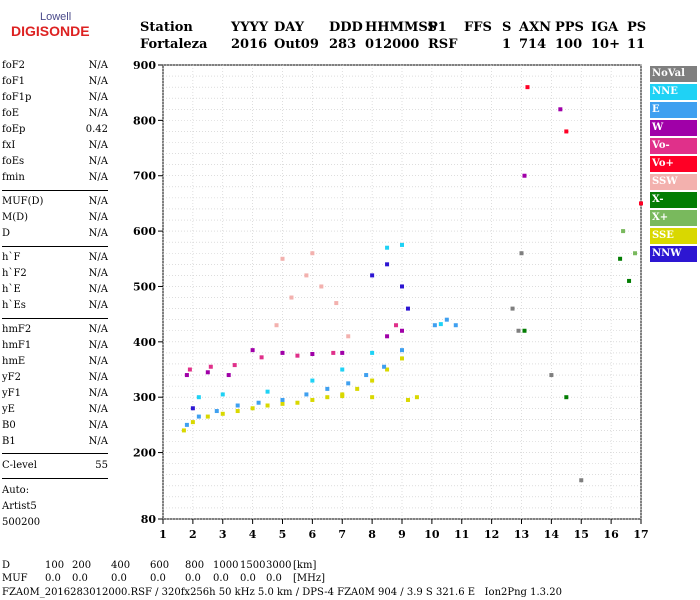 The width and height of the screenshot is (700, 600). What do you see at coordinates (620, 258) in the screenshot?
I see `point-x` at bounding box center [620, 258].